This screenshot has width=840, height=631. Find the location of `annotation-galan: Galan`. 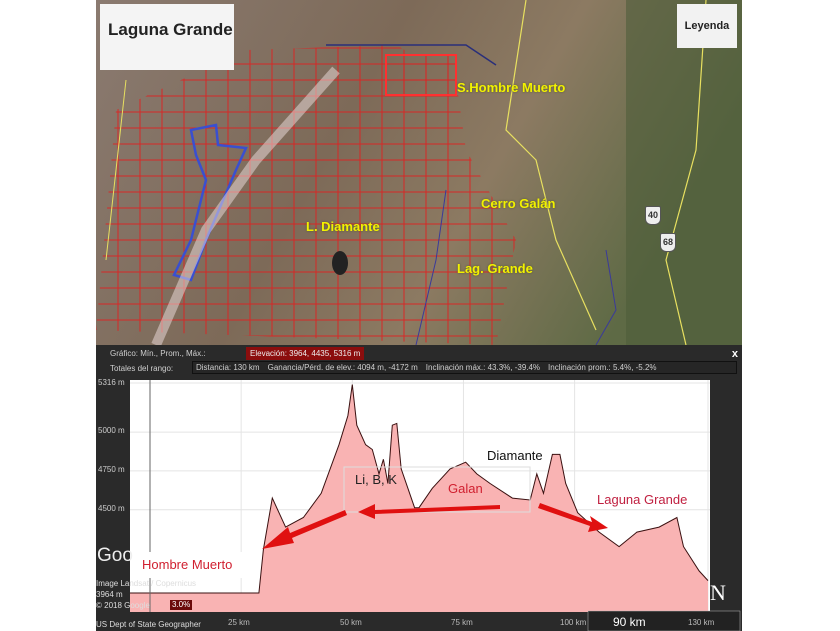

annotation-galan: Galan is located at coordinates (465, 488).